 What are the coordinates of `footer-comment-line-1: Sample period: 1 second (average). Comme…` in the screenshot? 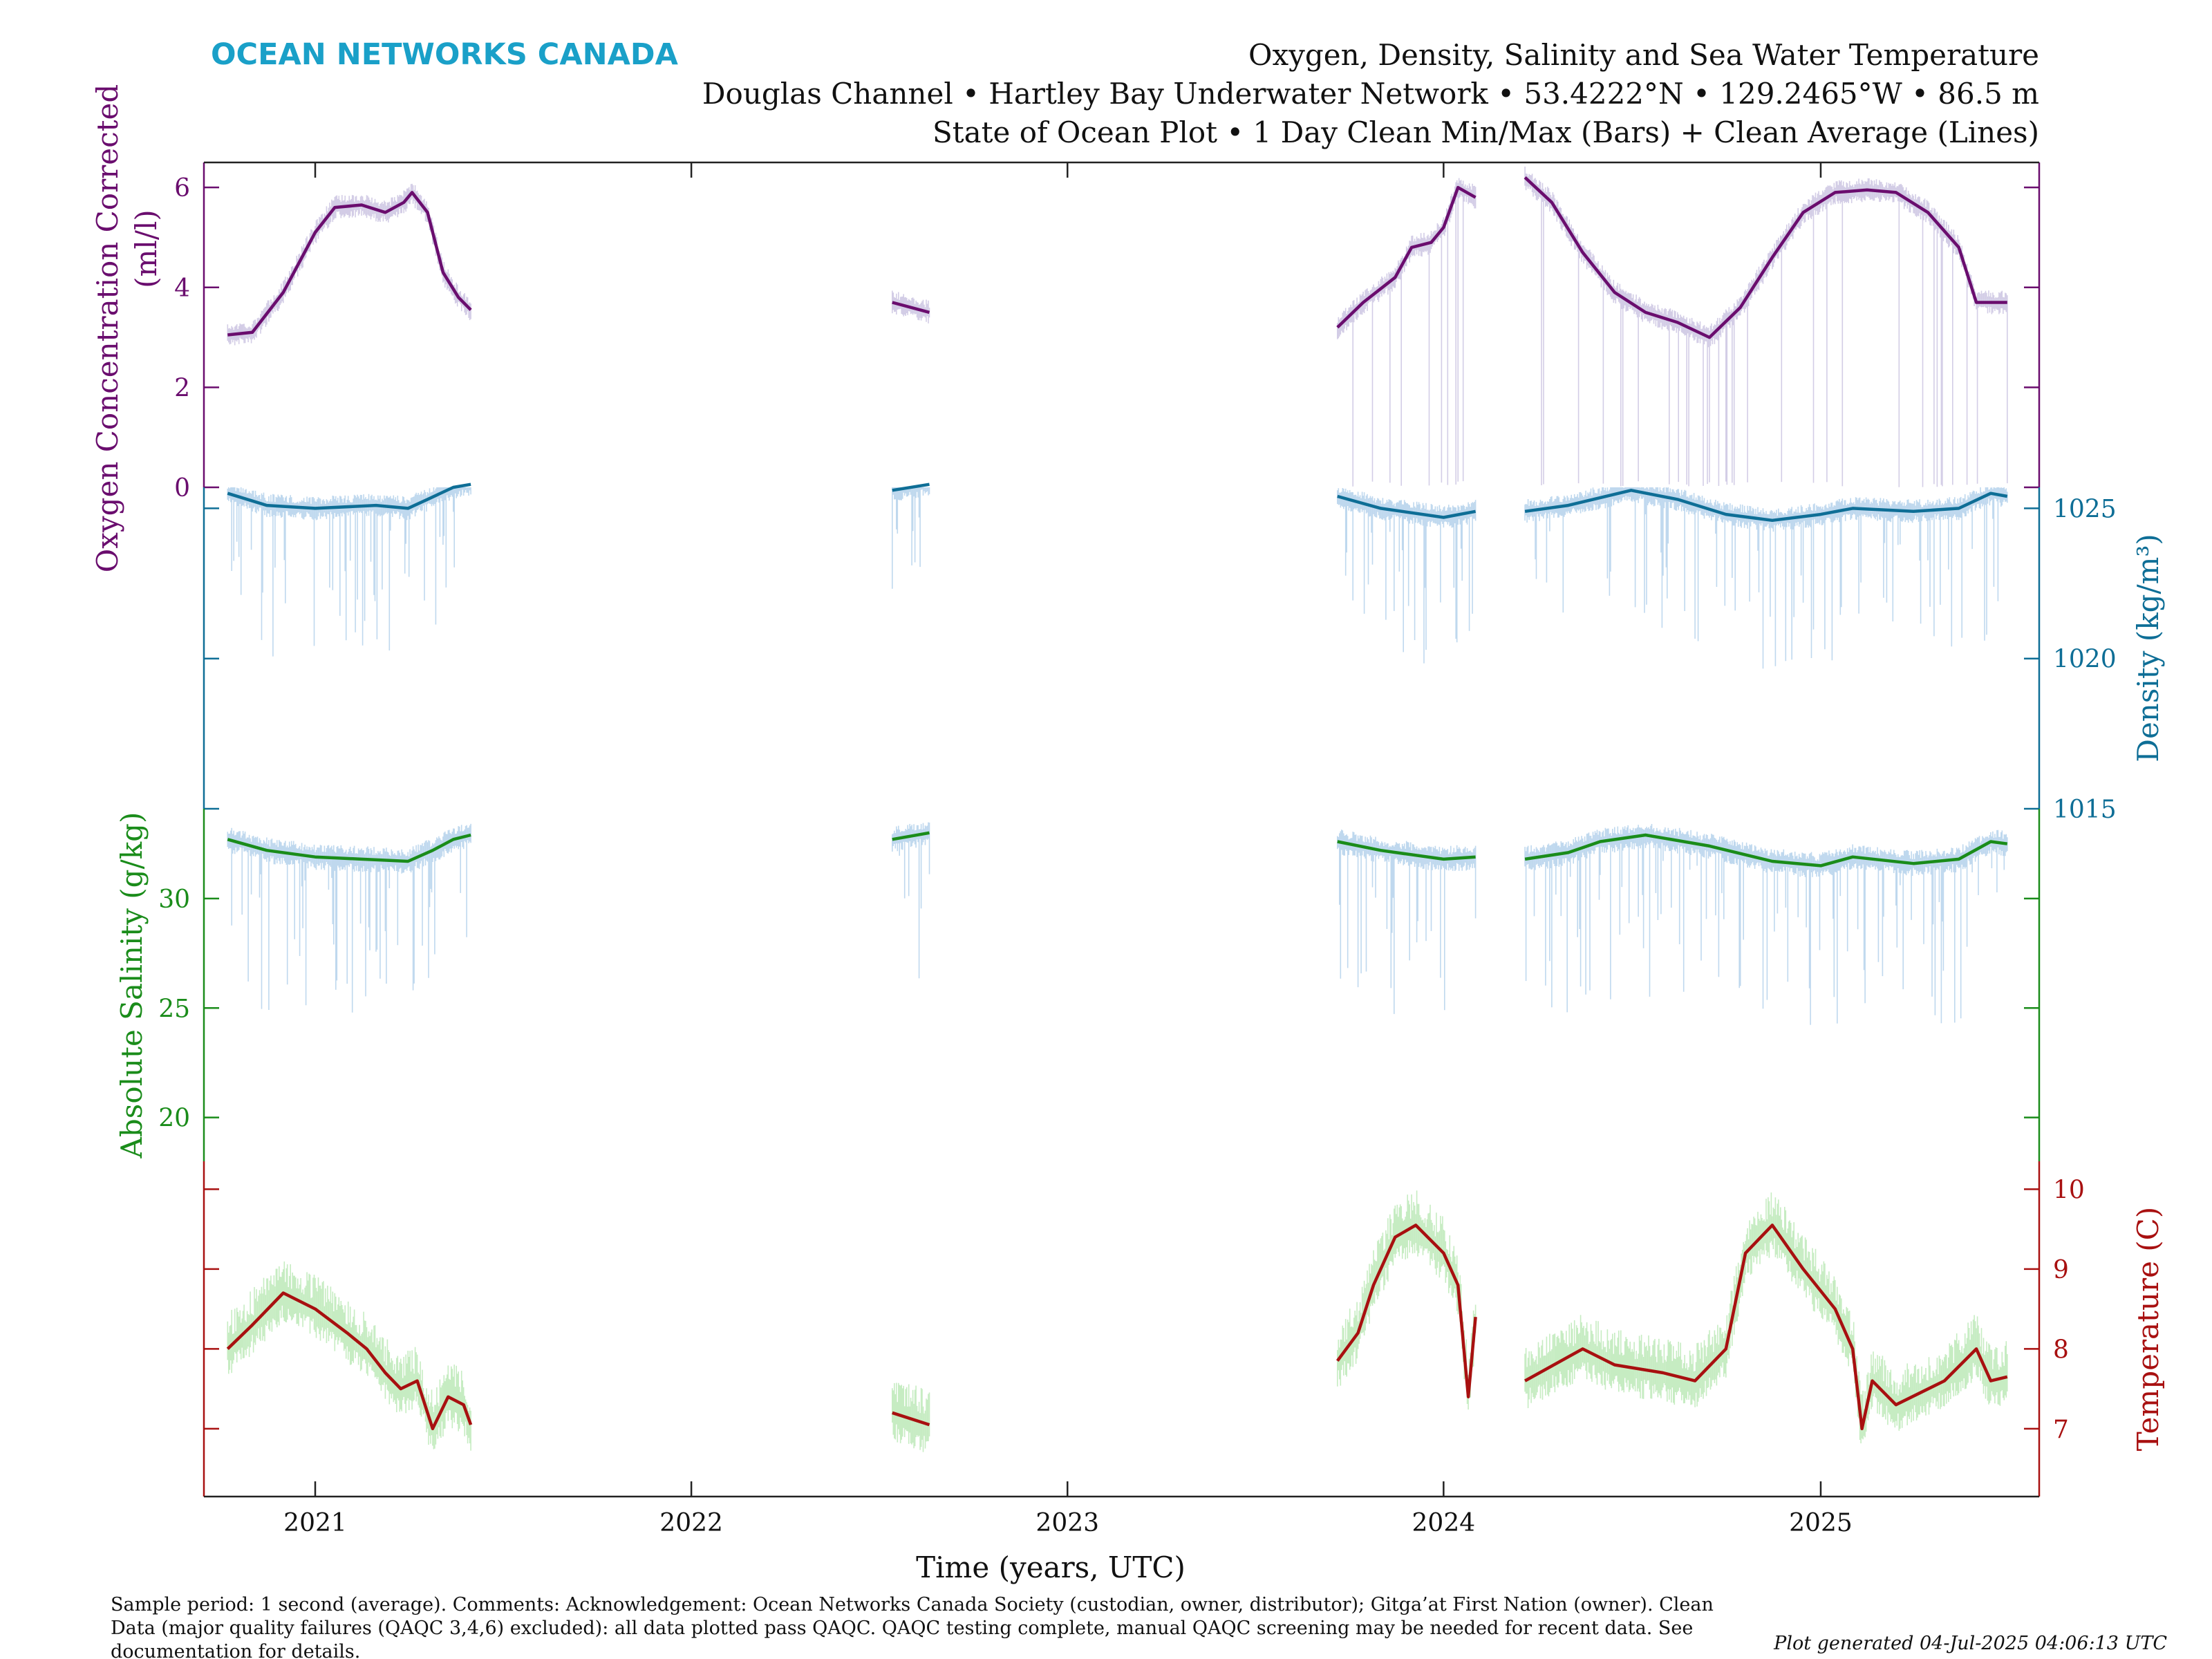 It's located at (913, 1605).